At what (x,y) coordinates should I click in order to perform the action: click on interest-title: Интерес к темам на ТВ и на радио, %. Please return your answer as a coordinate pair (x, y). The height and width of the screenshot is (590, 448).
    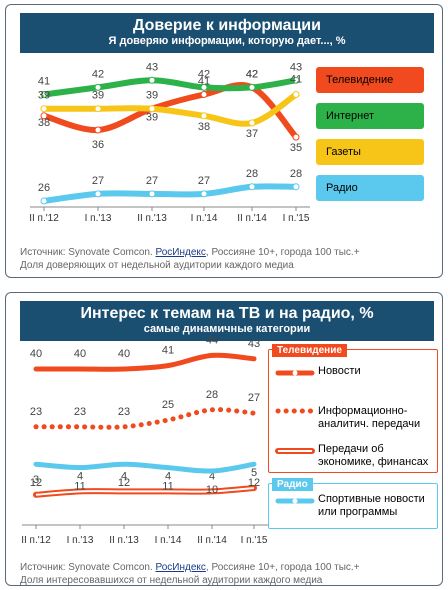
    Looking at the image, I should click on (227, 313).